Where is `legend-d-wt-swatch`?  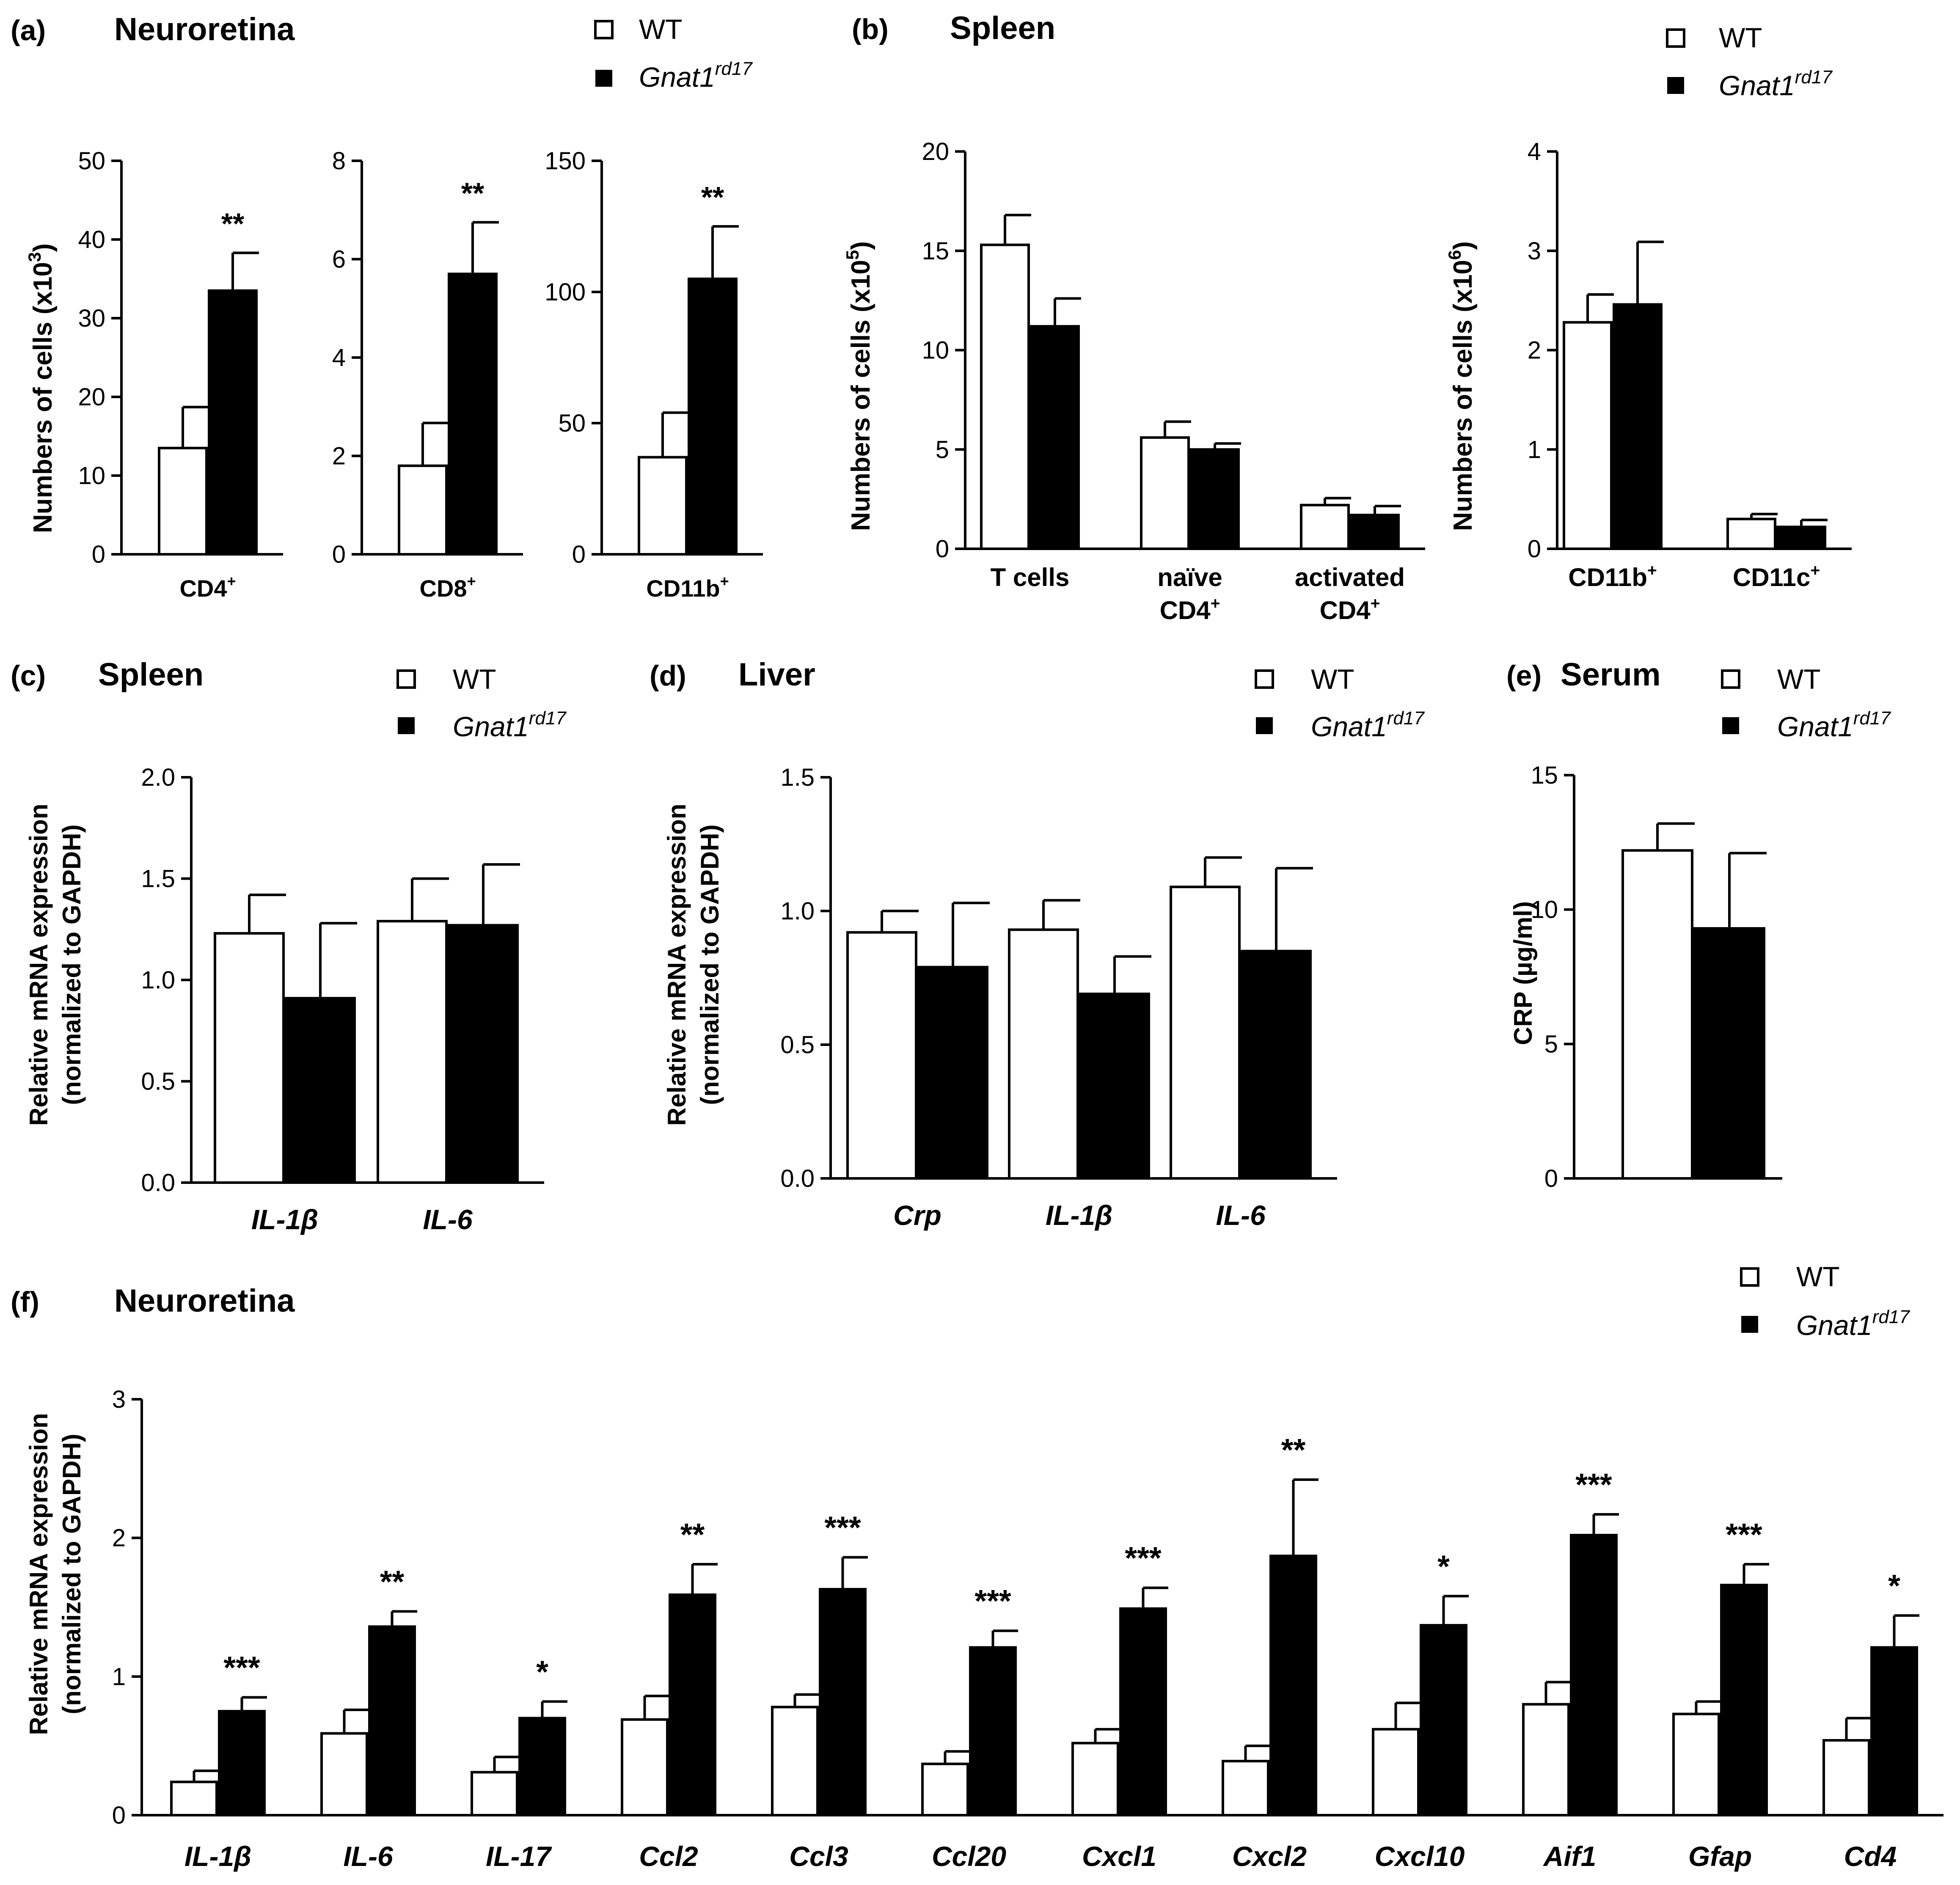
legend-d-wt-swatch is located at coordinates (1264, 679).